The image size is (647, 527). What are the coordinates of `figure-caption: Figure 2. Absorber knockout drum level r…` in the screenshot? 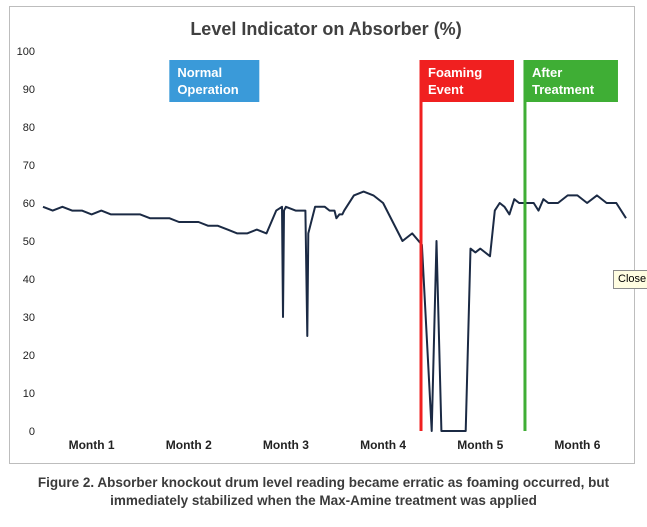 It's located at (323, 492).